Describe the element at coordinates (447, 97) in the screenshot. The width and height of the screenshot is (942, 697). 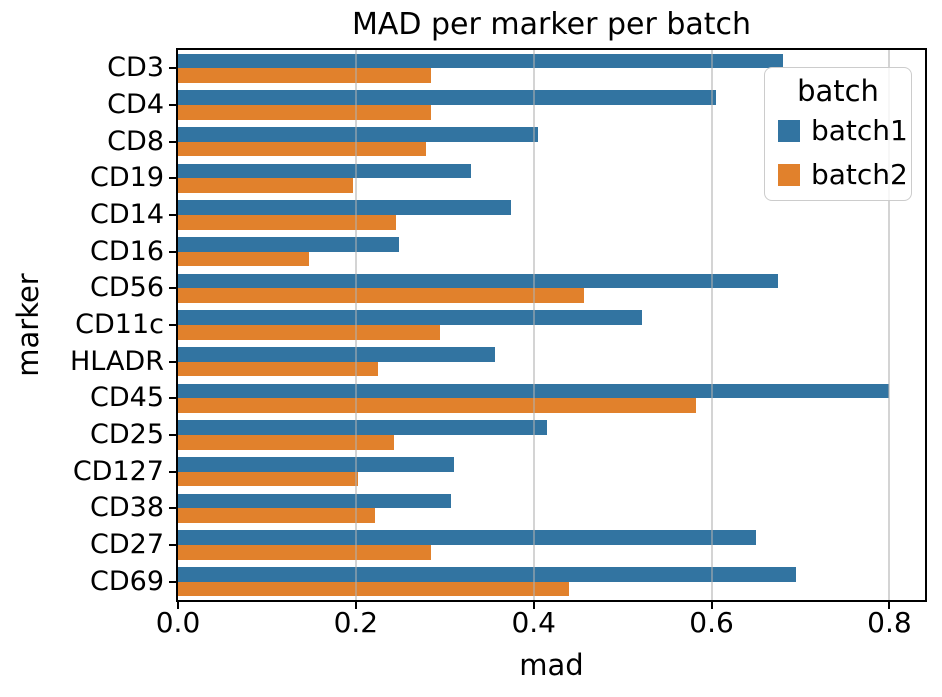
I see `bar-batch1-CD4` at that location.